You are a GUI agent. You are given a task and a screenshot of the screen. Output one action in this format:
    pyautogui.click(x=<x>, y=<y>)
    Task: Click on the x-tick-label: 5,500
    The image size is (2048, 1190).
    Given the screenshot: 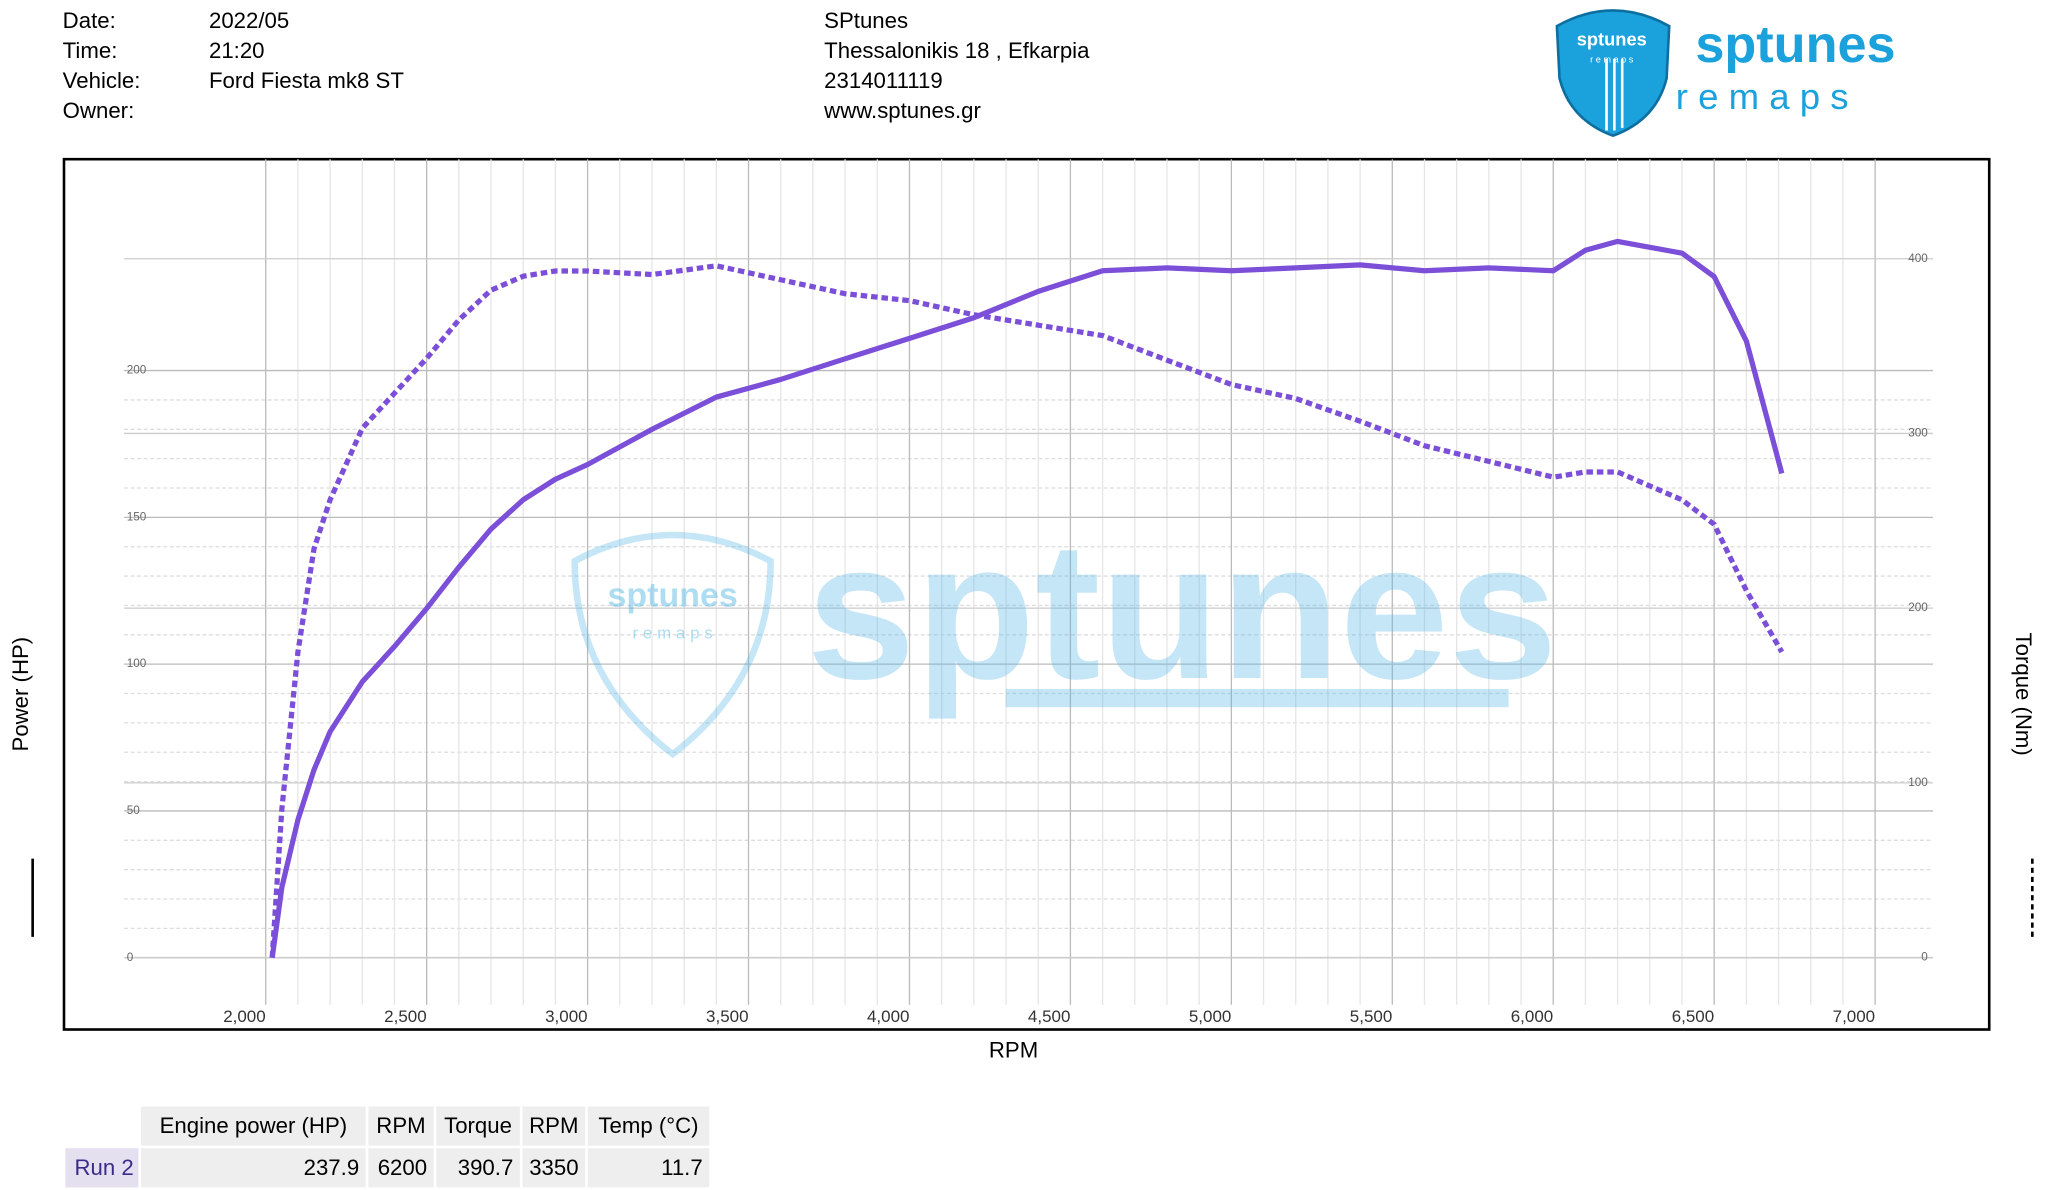 What is the action you would take?
    pyautogui.click(x=1371, y=1016)
    